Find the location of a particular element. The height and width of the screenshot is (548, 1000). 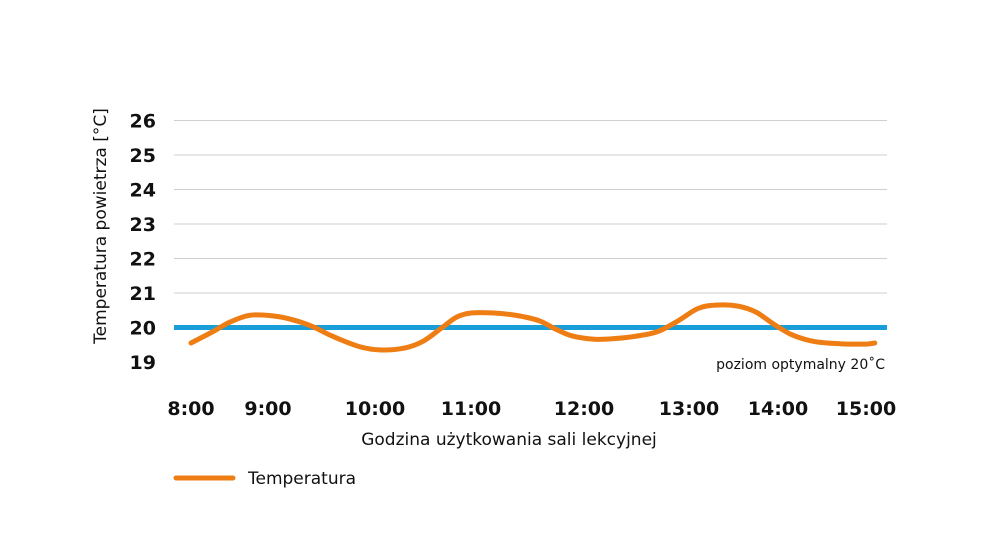

series-group is located at coordinates (533, 327).